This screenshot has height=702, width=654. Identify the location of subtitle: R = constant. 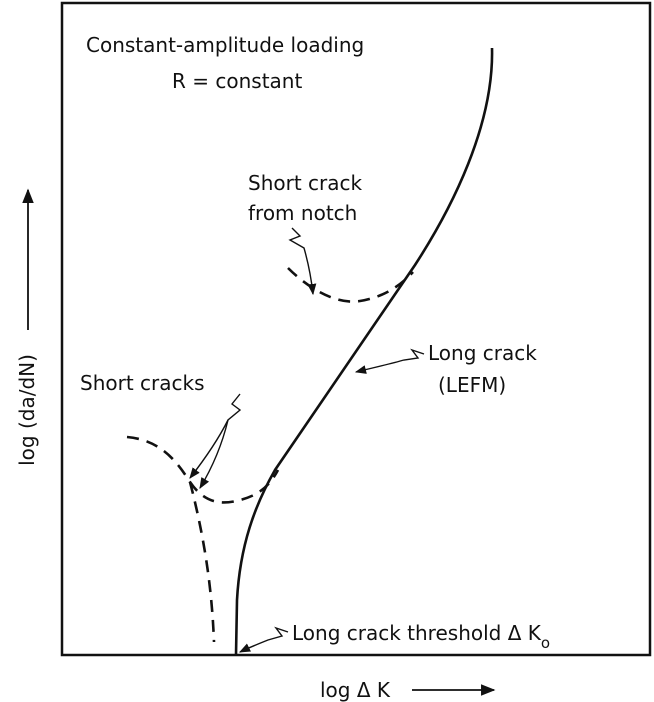
(237, 81).